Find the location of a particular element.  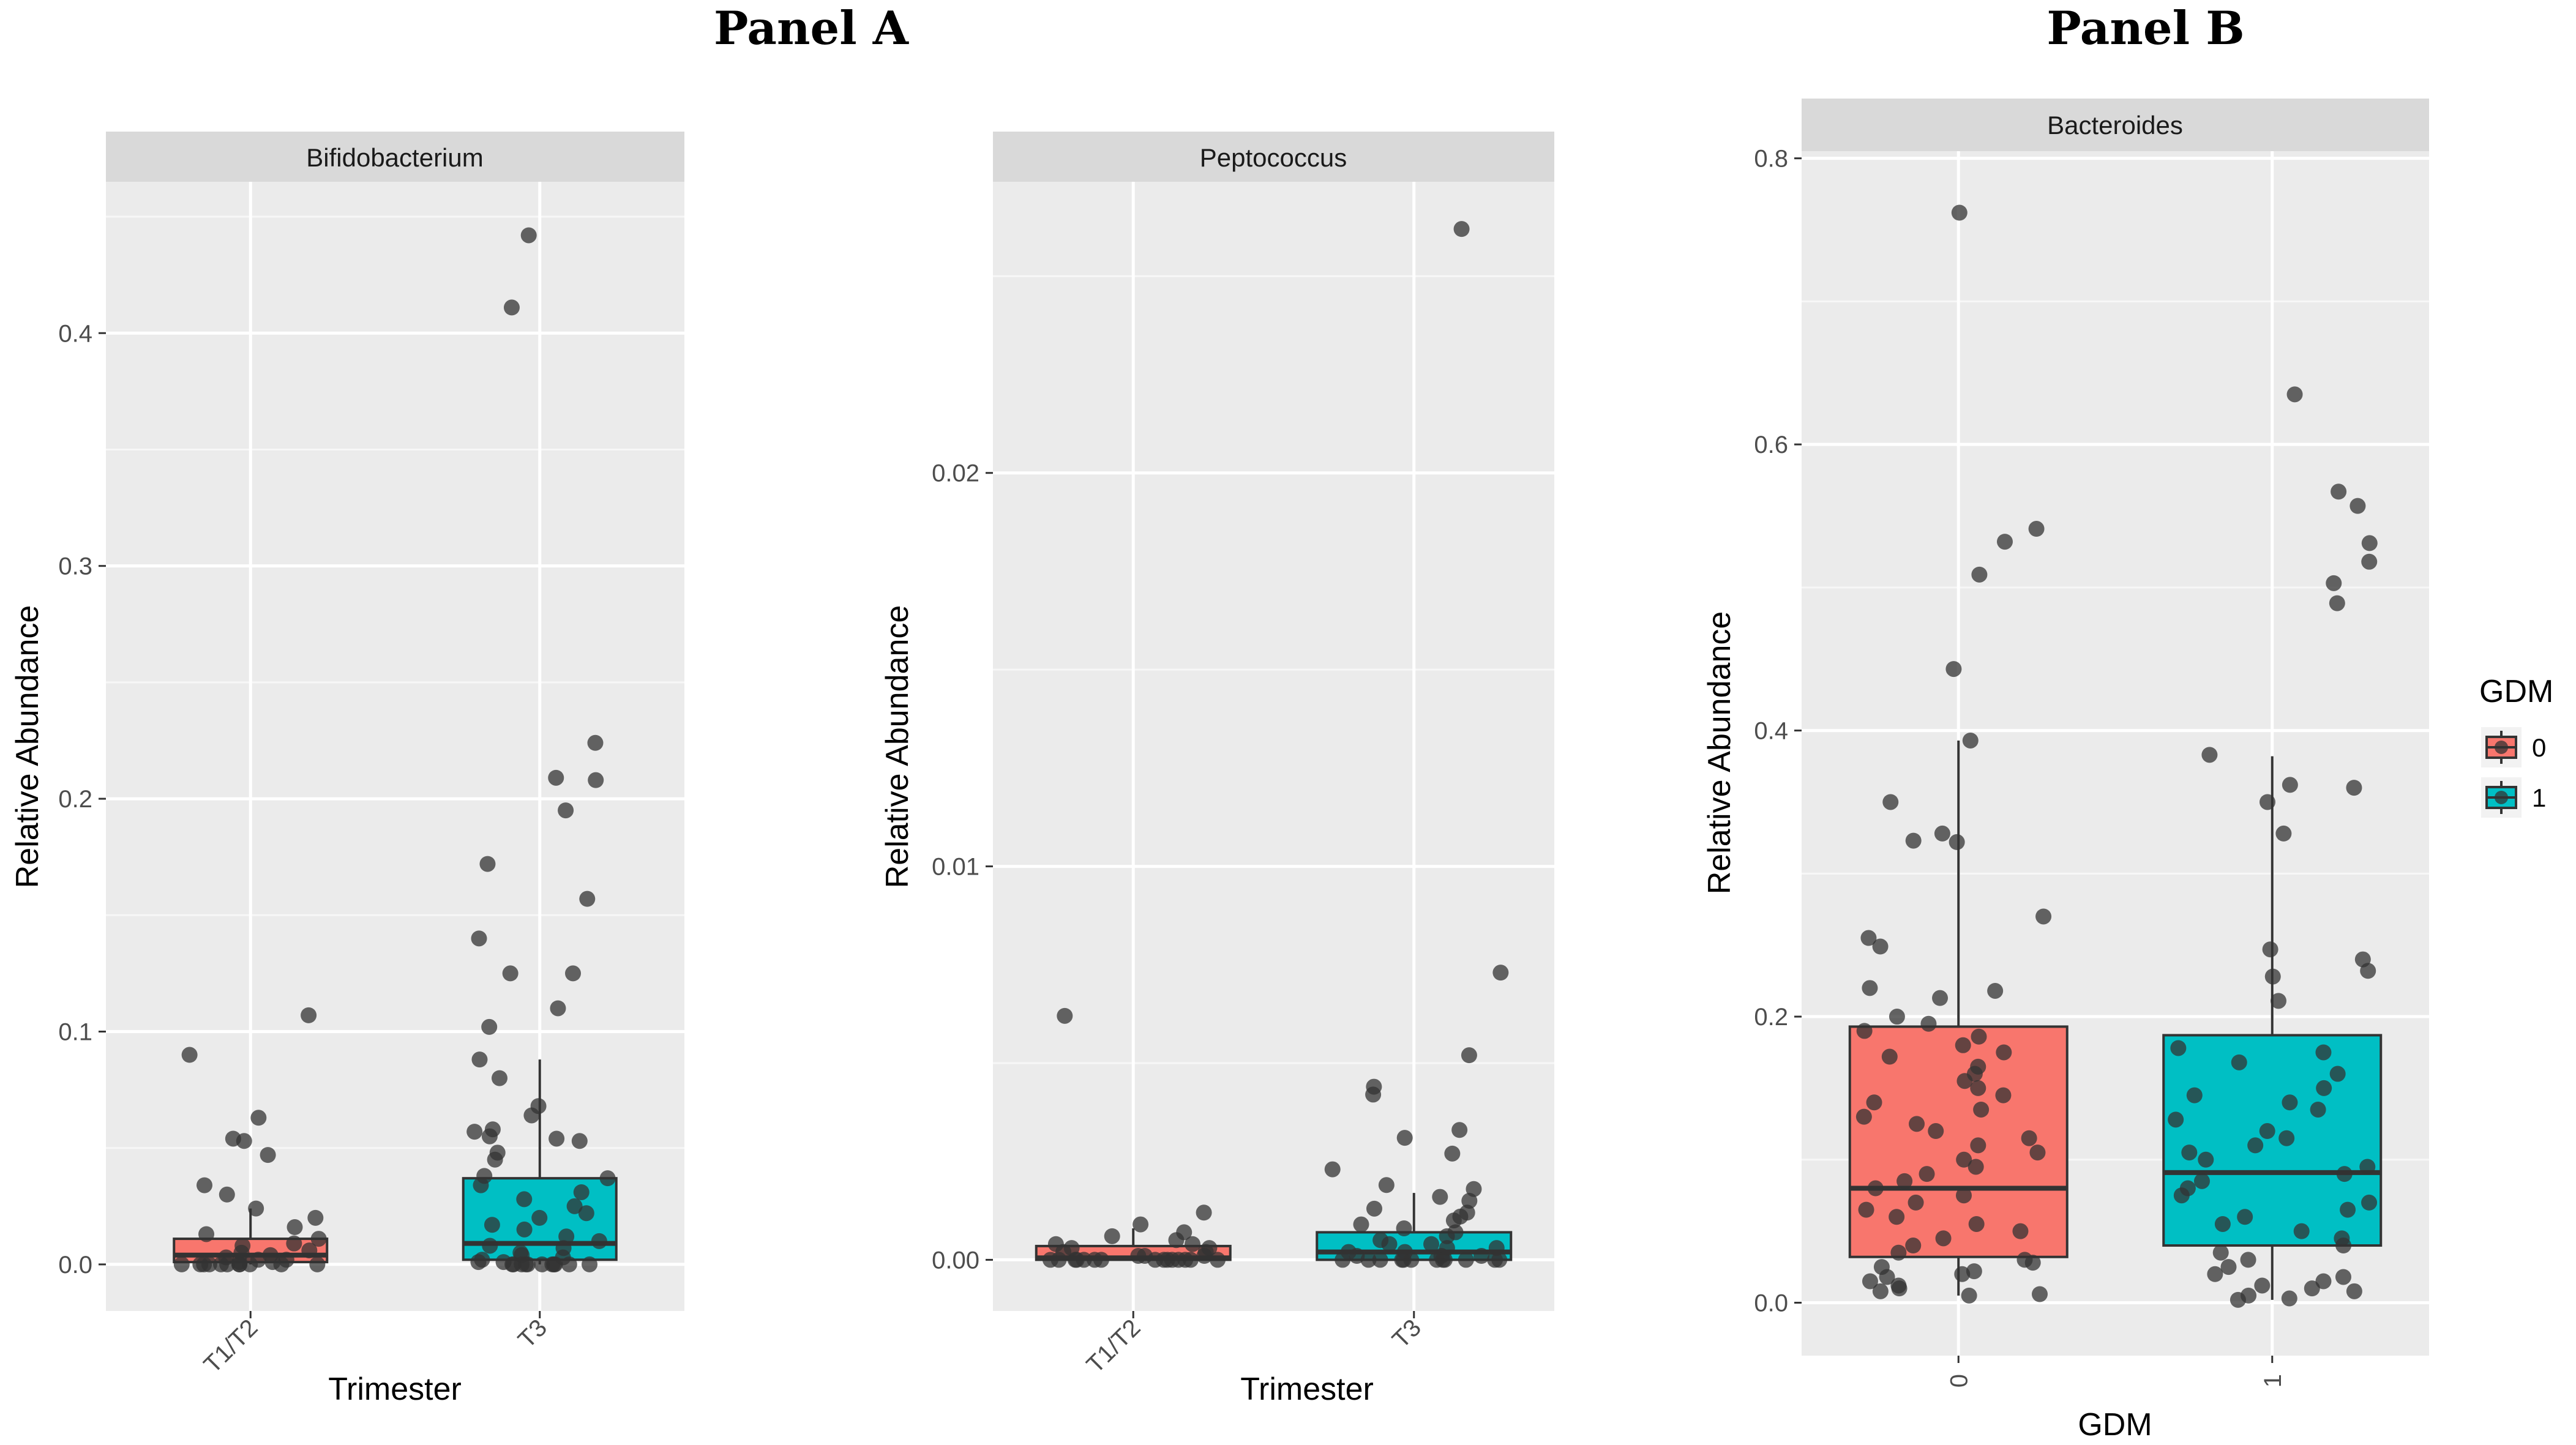

legend-items: 01 is located at coordinates (2514, 772).